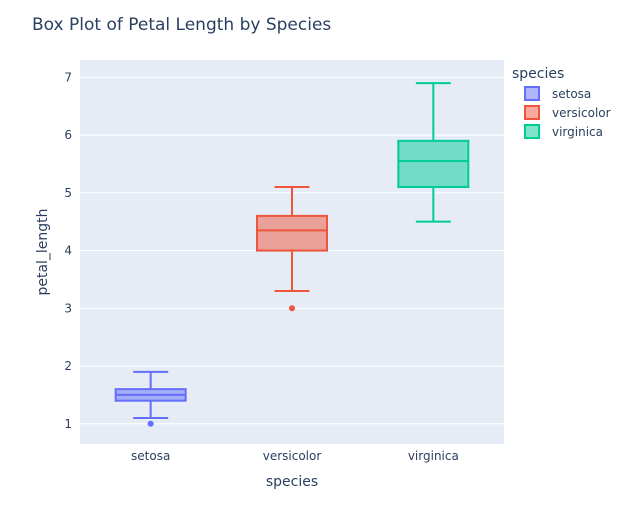 The image size is (627, 529). I want to click on y-tick-label-7: 7, so click(68, 77).